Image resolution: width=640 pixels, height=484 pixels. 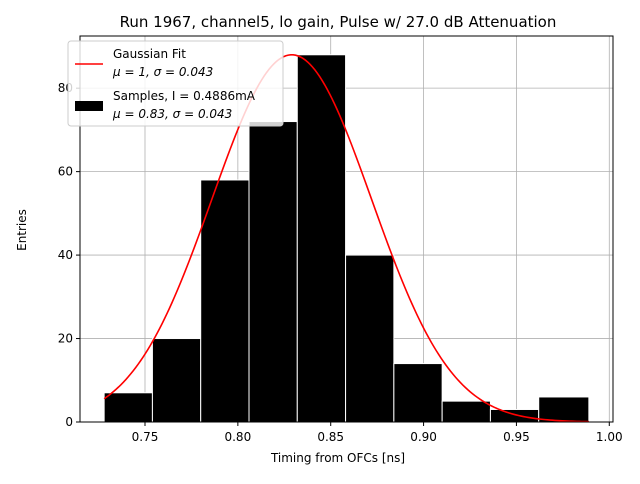 I want to click on x-tick-label: 0.95, so click(x=516, y=437).